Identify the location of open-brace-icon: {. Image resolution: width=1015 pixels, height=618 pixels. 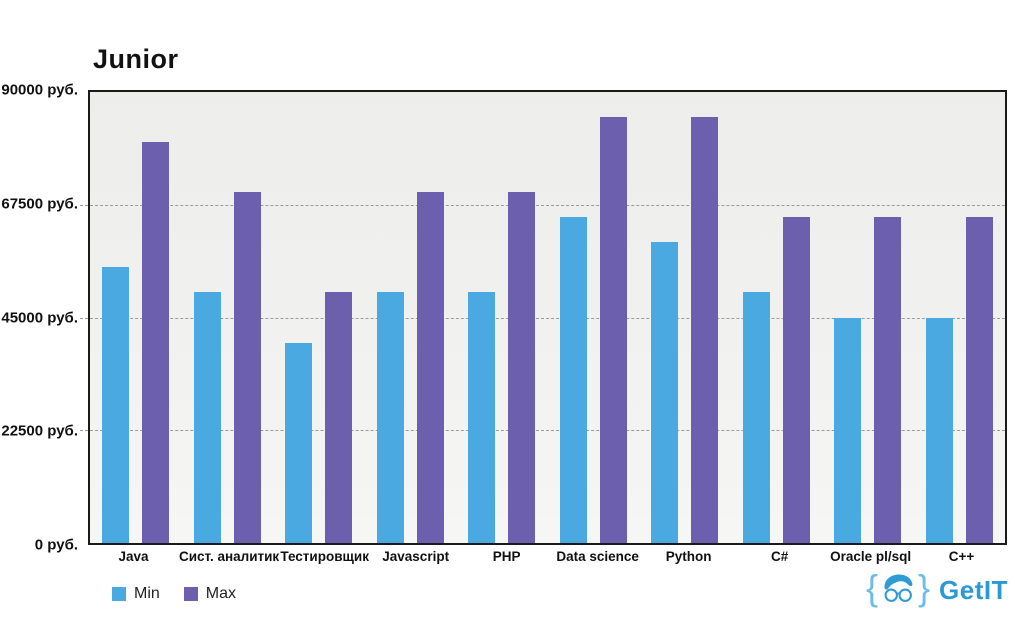
(872, 587).